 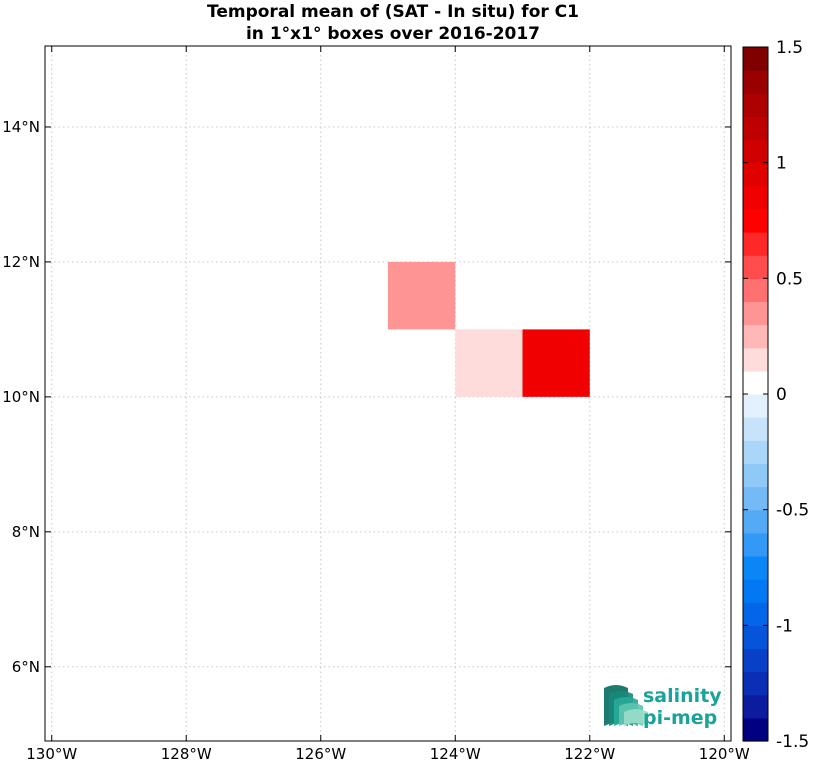 I want to click on logo-text-line-2: pi-mep, so click(x=680, y=718).